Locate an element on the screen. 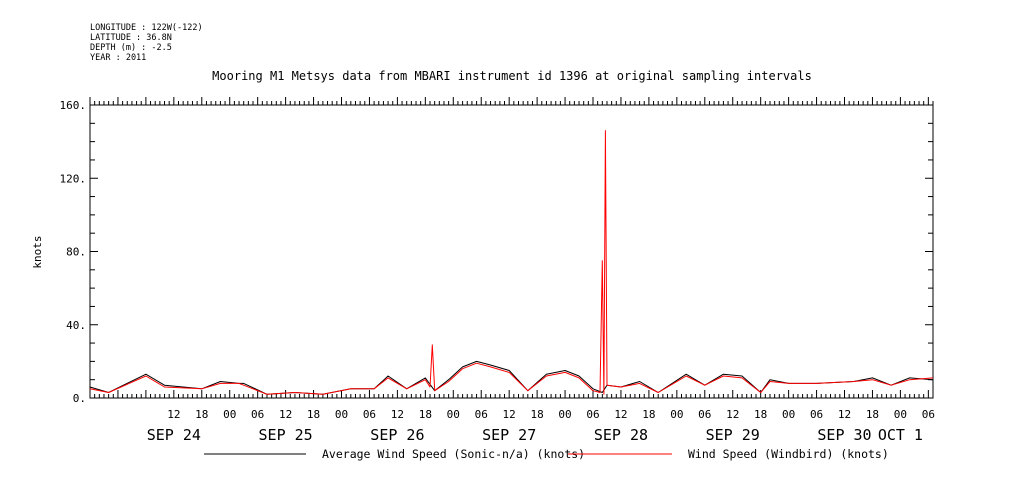  y-tick-label: 160. is located at coordinates (73, 105).